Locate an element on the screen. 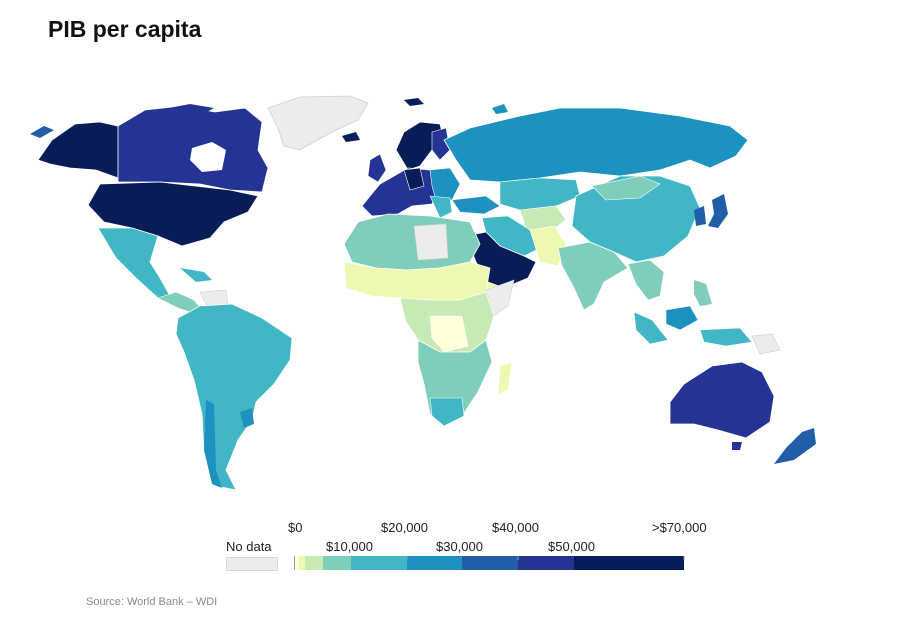 This screenshot has width=912, height=636. uk-ireland is located at coordinates (377, 168).